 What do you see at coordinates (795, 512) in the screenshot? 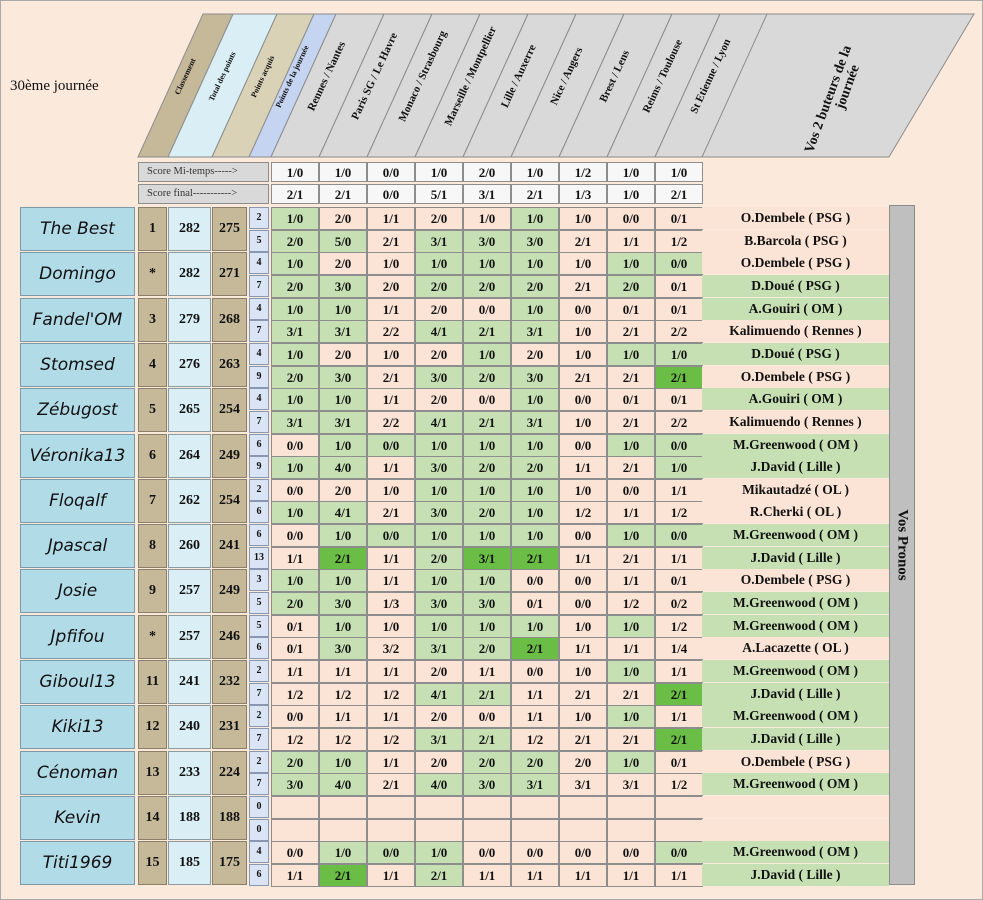
I see `scorer-pick: R.Cherki ( OL )` at bounding box center [795, 512].